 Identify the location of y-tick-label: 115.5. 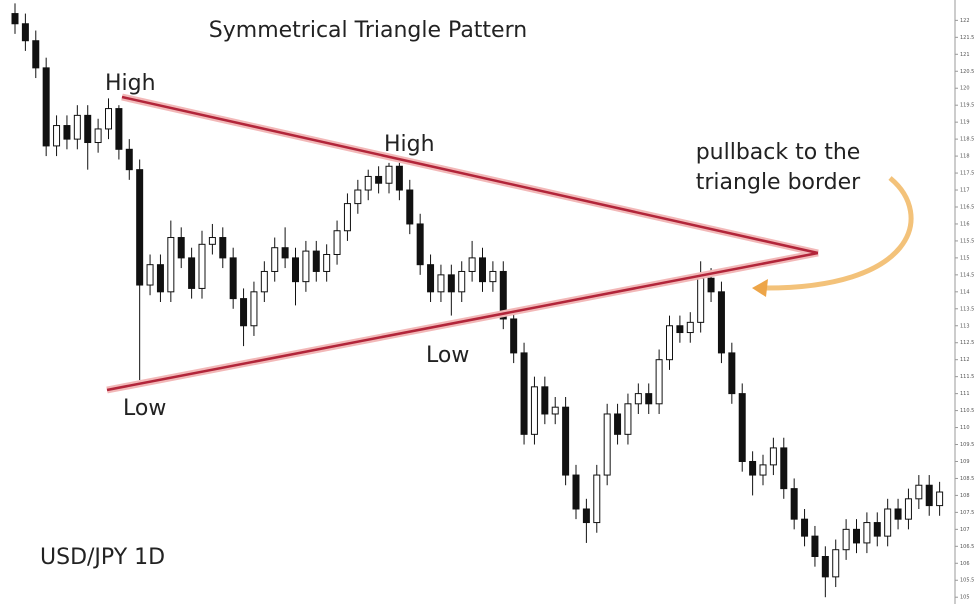
(967, 241).